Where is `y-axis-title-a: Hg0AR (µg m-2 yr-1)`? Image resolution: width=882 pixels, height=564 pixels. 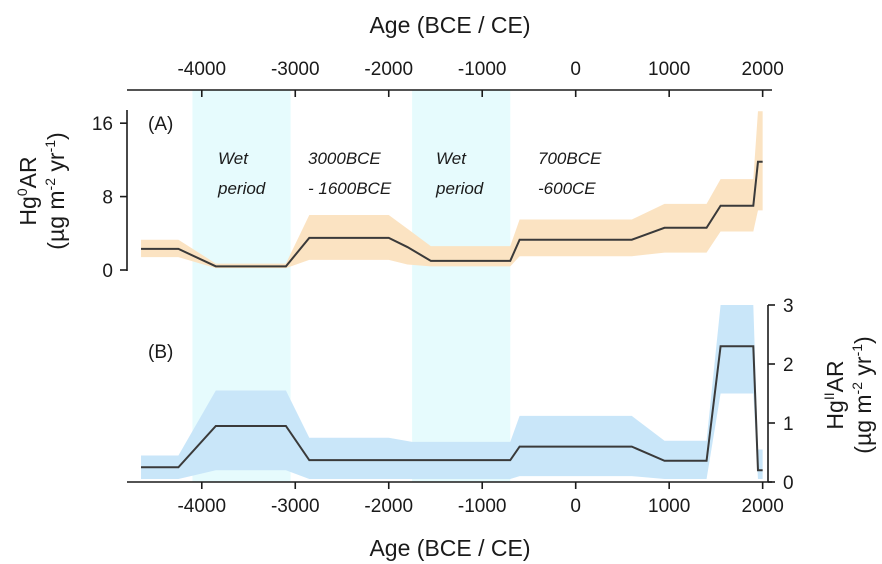
y-axis-title-a: Hg0AR (µg m-2 yr-1) is located at coordinates (41, 190).